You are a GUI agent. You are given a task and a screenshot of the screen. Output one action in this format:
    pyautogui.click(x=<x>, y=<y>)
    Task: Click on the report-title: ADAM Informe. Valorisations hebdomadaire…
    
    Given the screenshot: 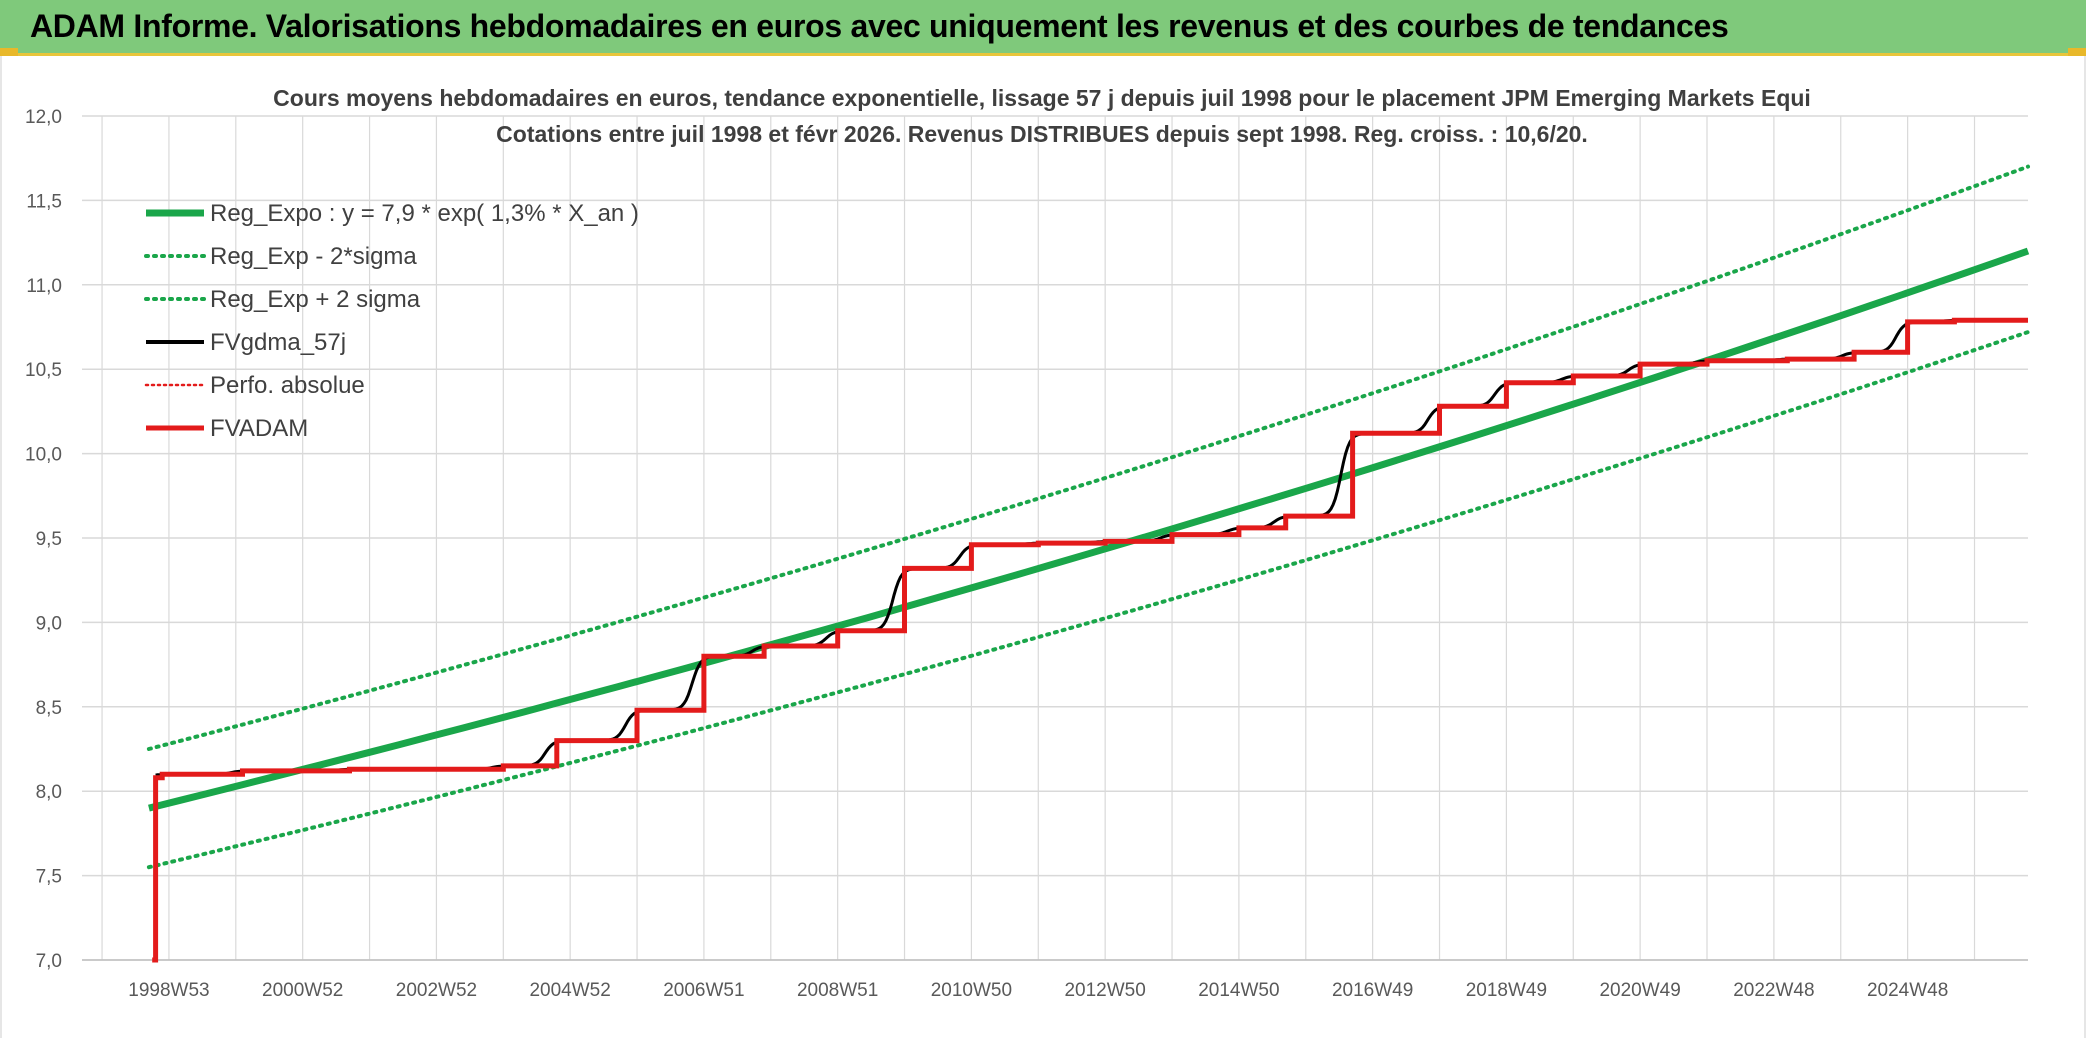 What is the action you would take?
    pyautogui.click(x=879, y=26)
    